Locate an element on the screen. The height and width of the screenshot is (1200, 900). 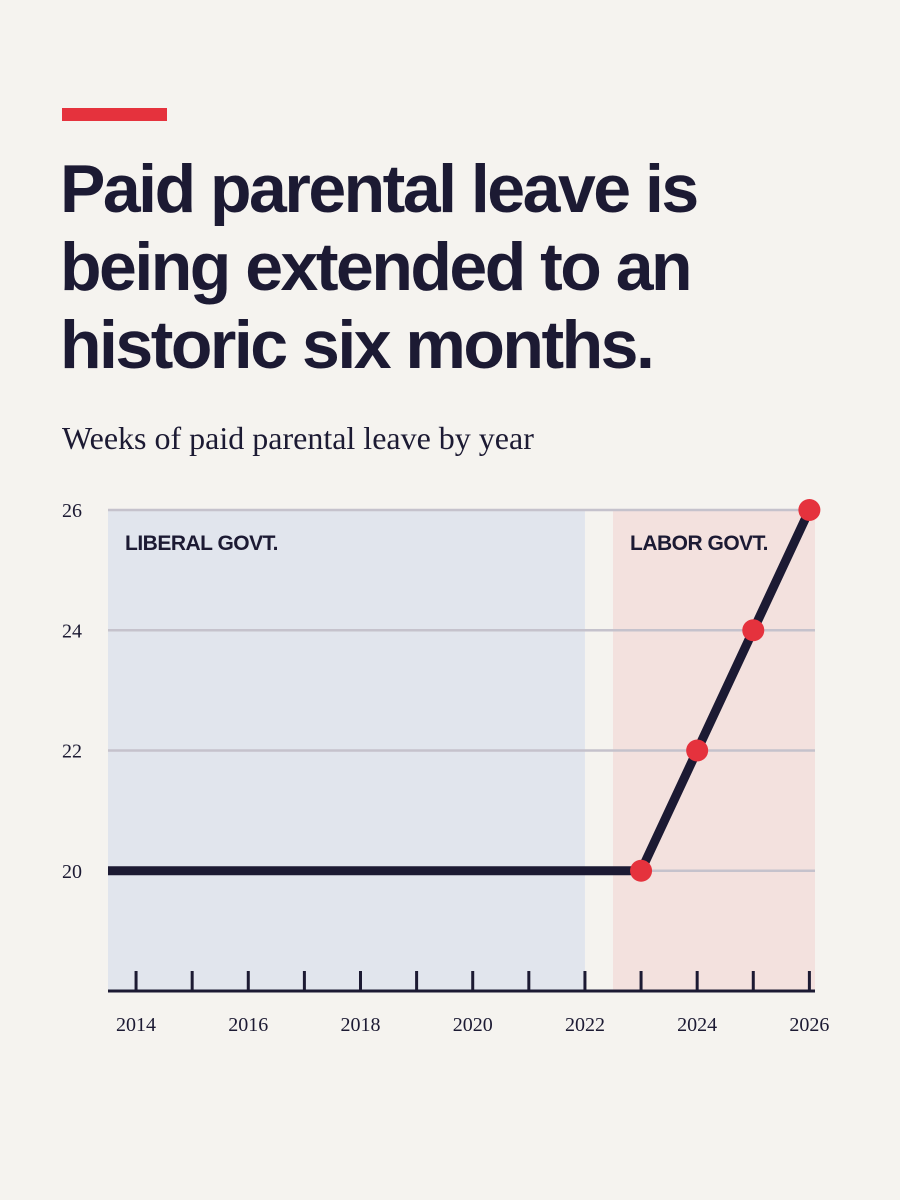
data-point-2026 is located at coordinates (809, 510).